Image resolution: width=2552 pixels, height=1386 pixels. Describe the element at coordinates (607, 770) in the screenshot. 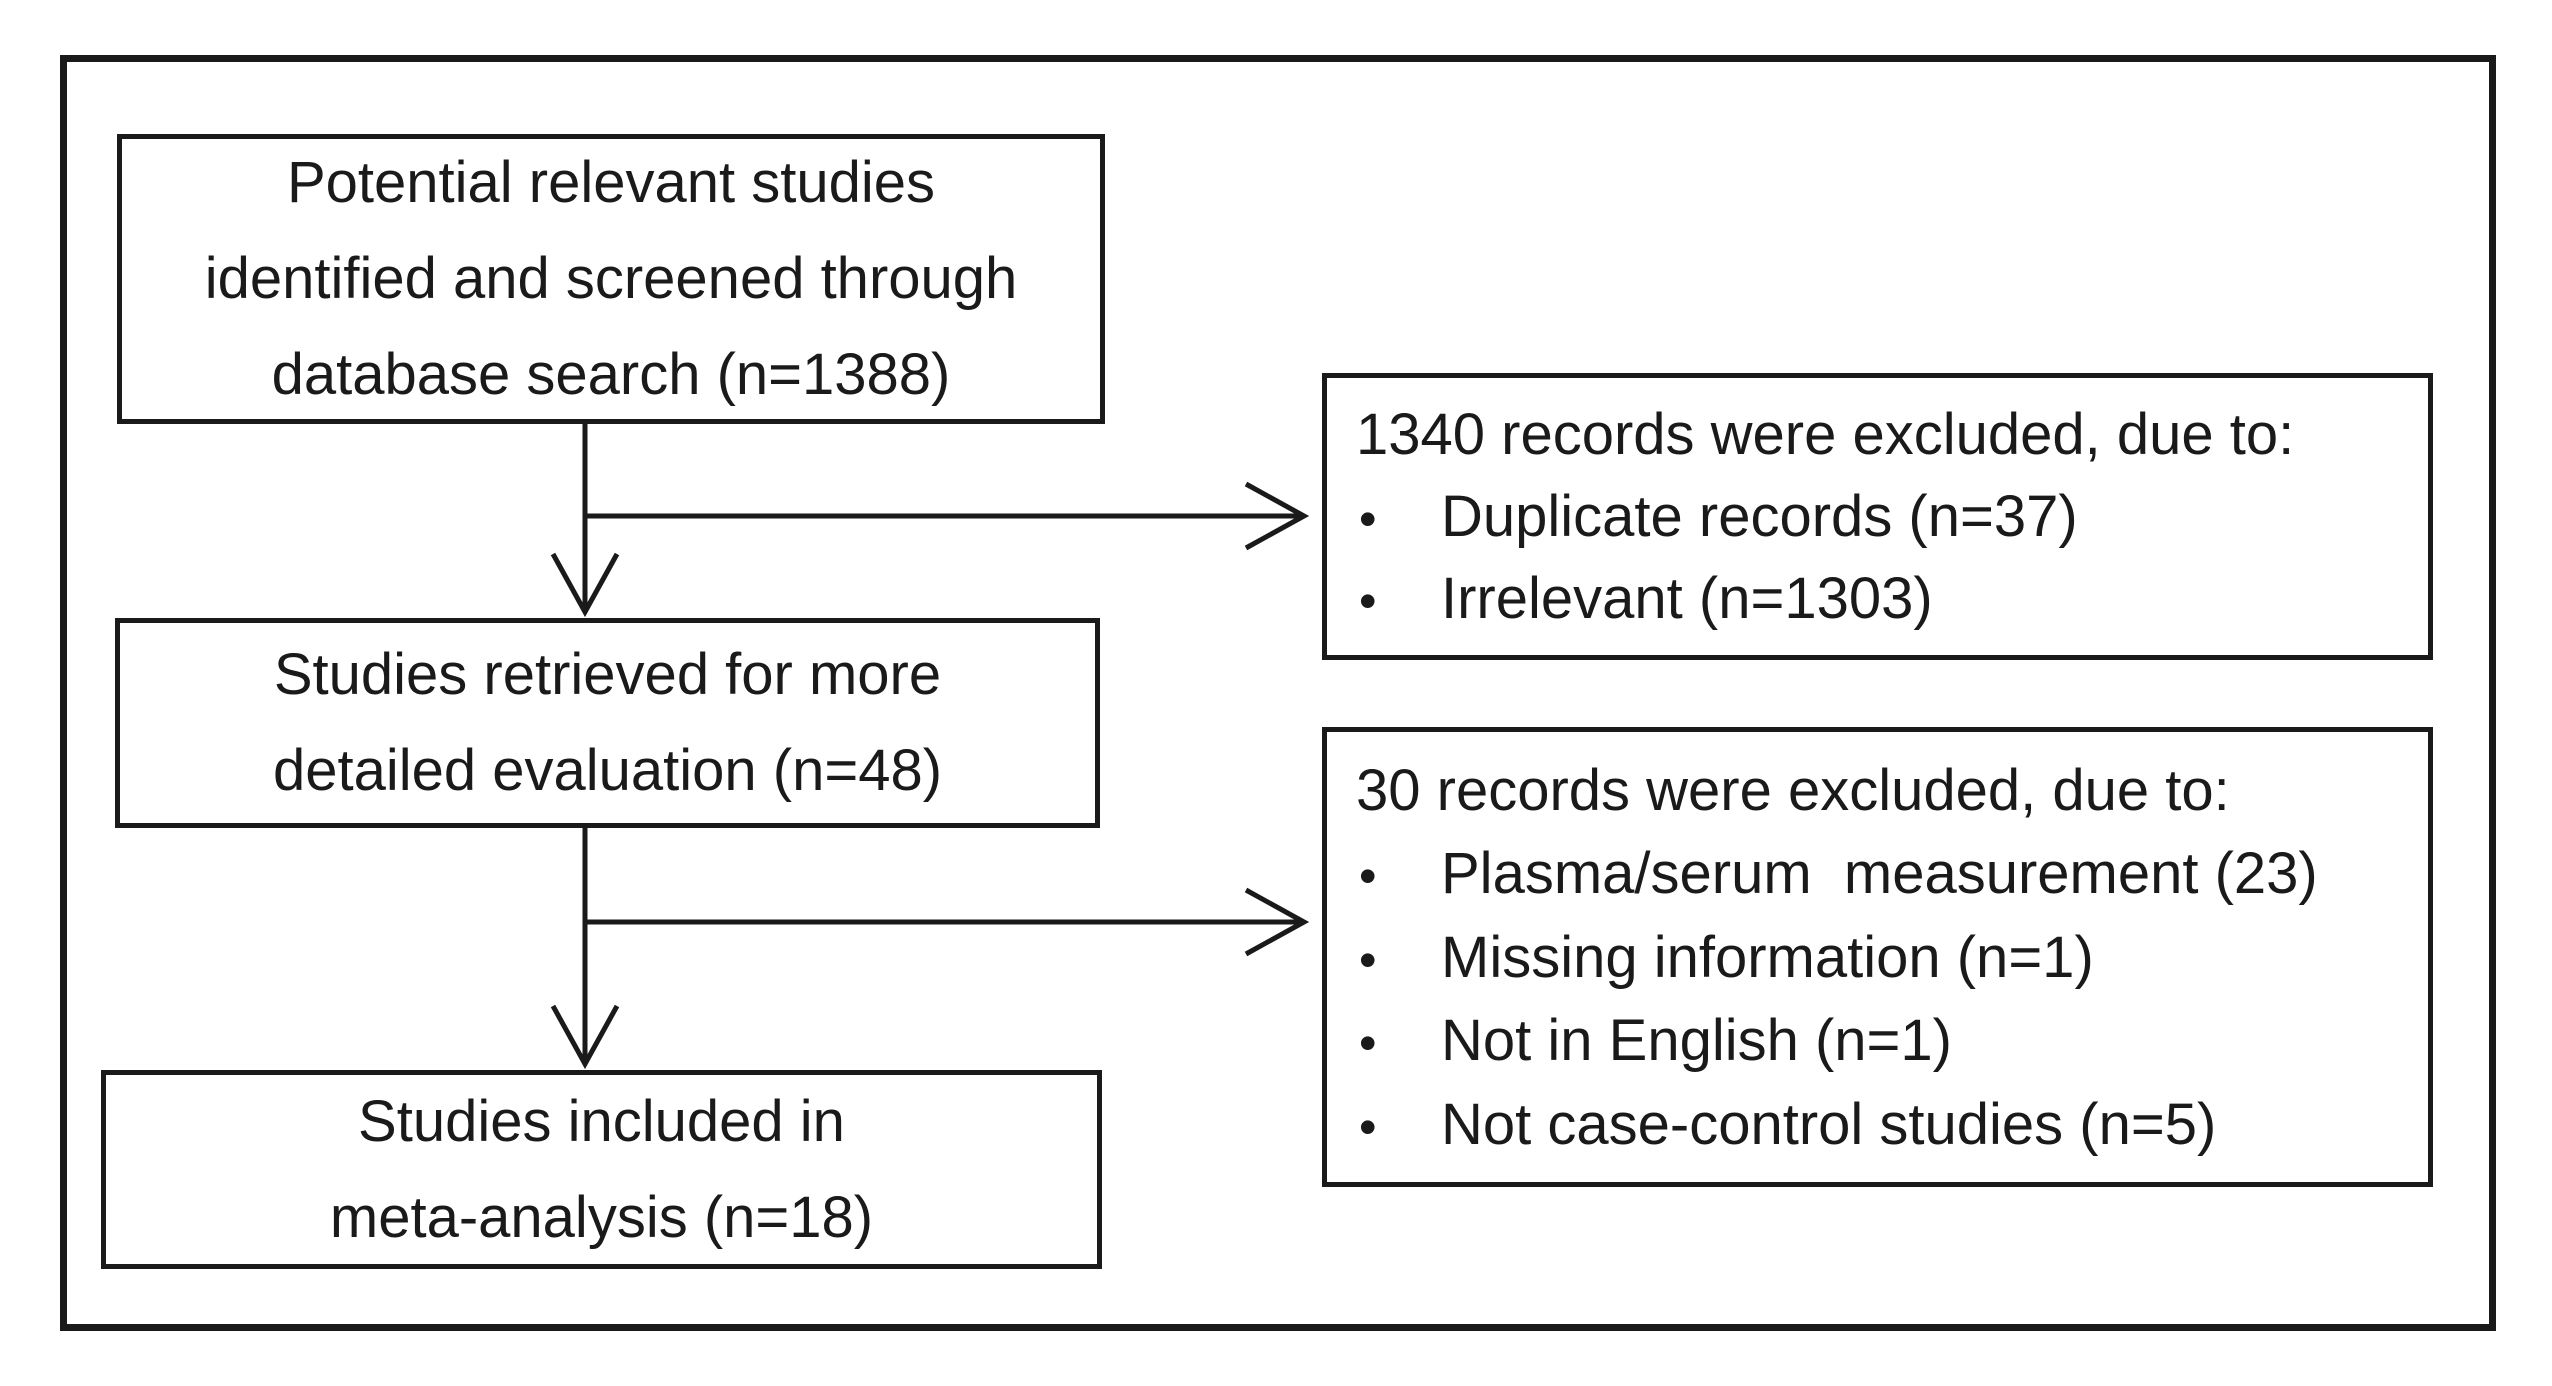

I see `flow-box-retrieved-line-2: detailed evaluation (n=48)` at that location.